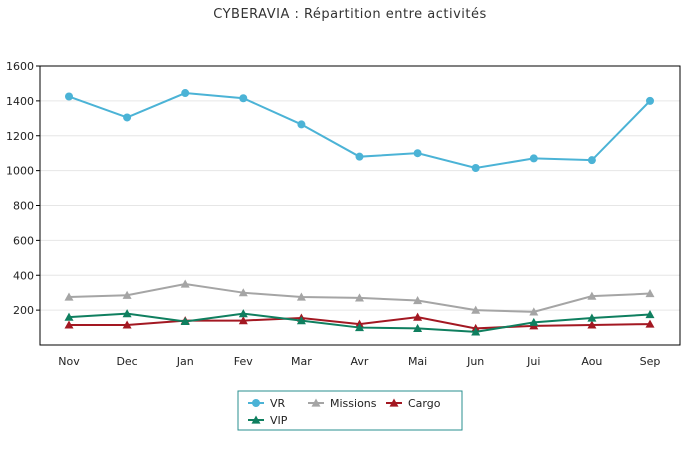  Describe the element at coordinates (353, 403) in the screenshot. I see `legend-label-missions: Missions` at that location.